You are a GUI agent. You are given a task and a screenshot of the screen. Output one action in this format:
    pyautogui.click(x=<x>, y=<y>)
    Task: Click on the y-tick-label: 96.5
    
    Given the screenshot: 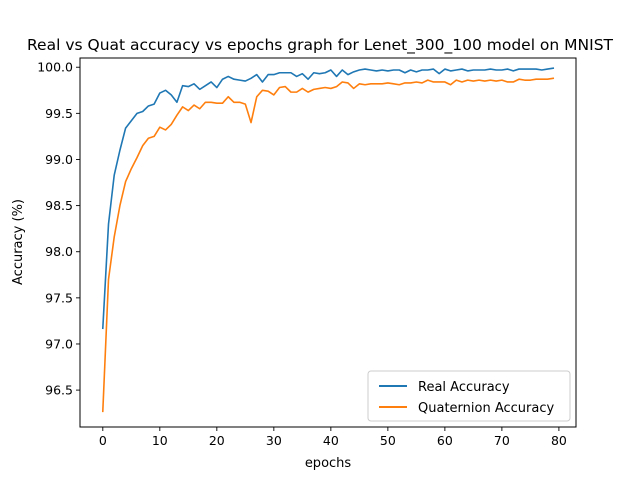 What is the action you would take?
    pyautogui.click(x=59, y=390)
    